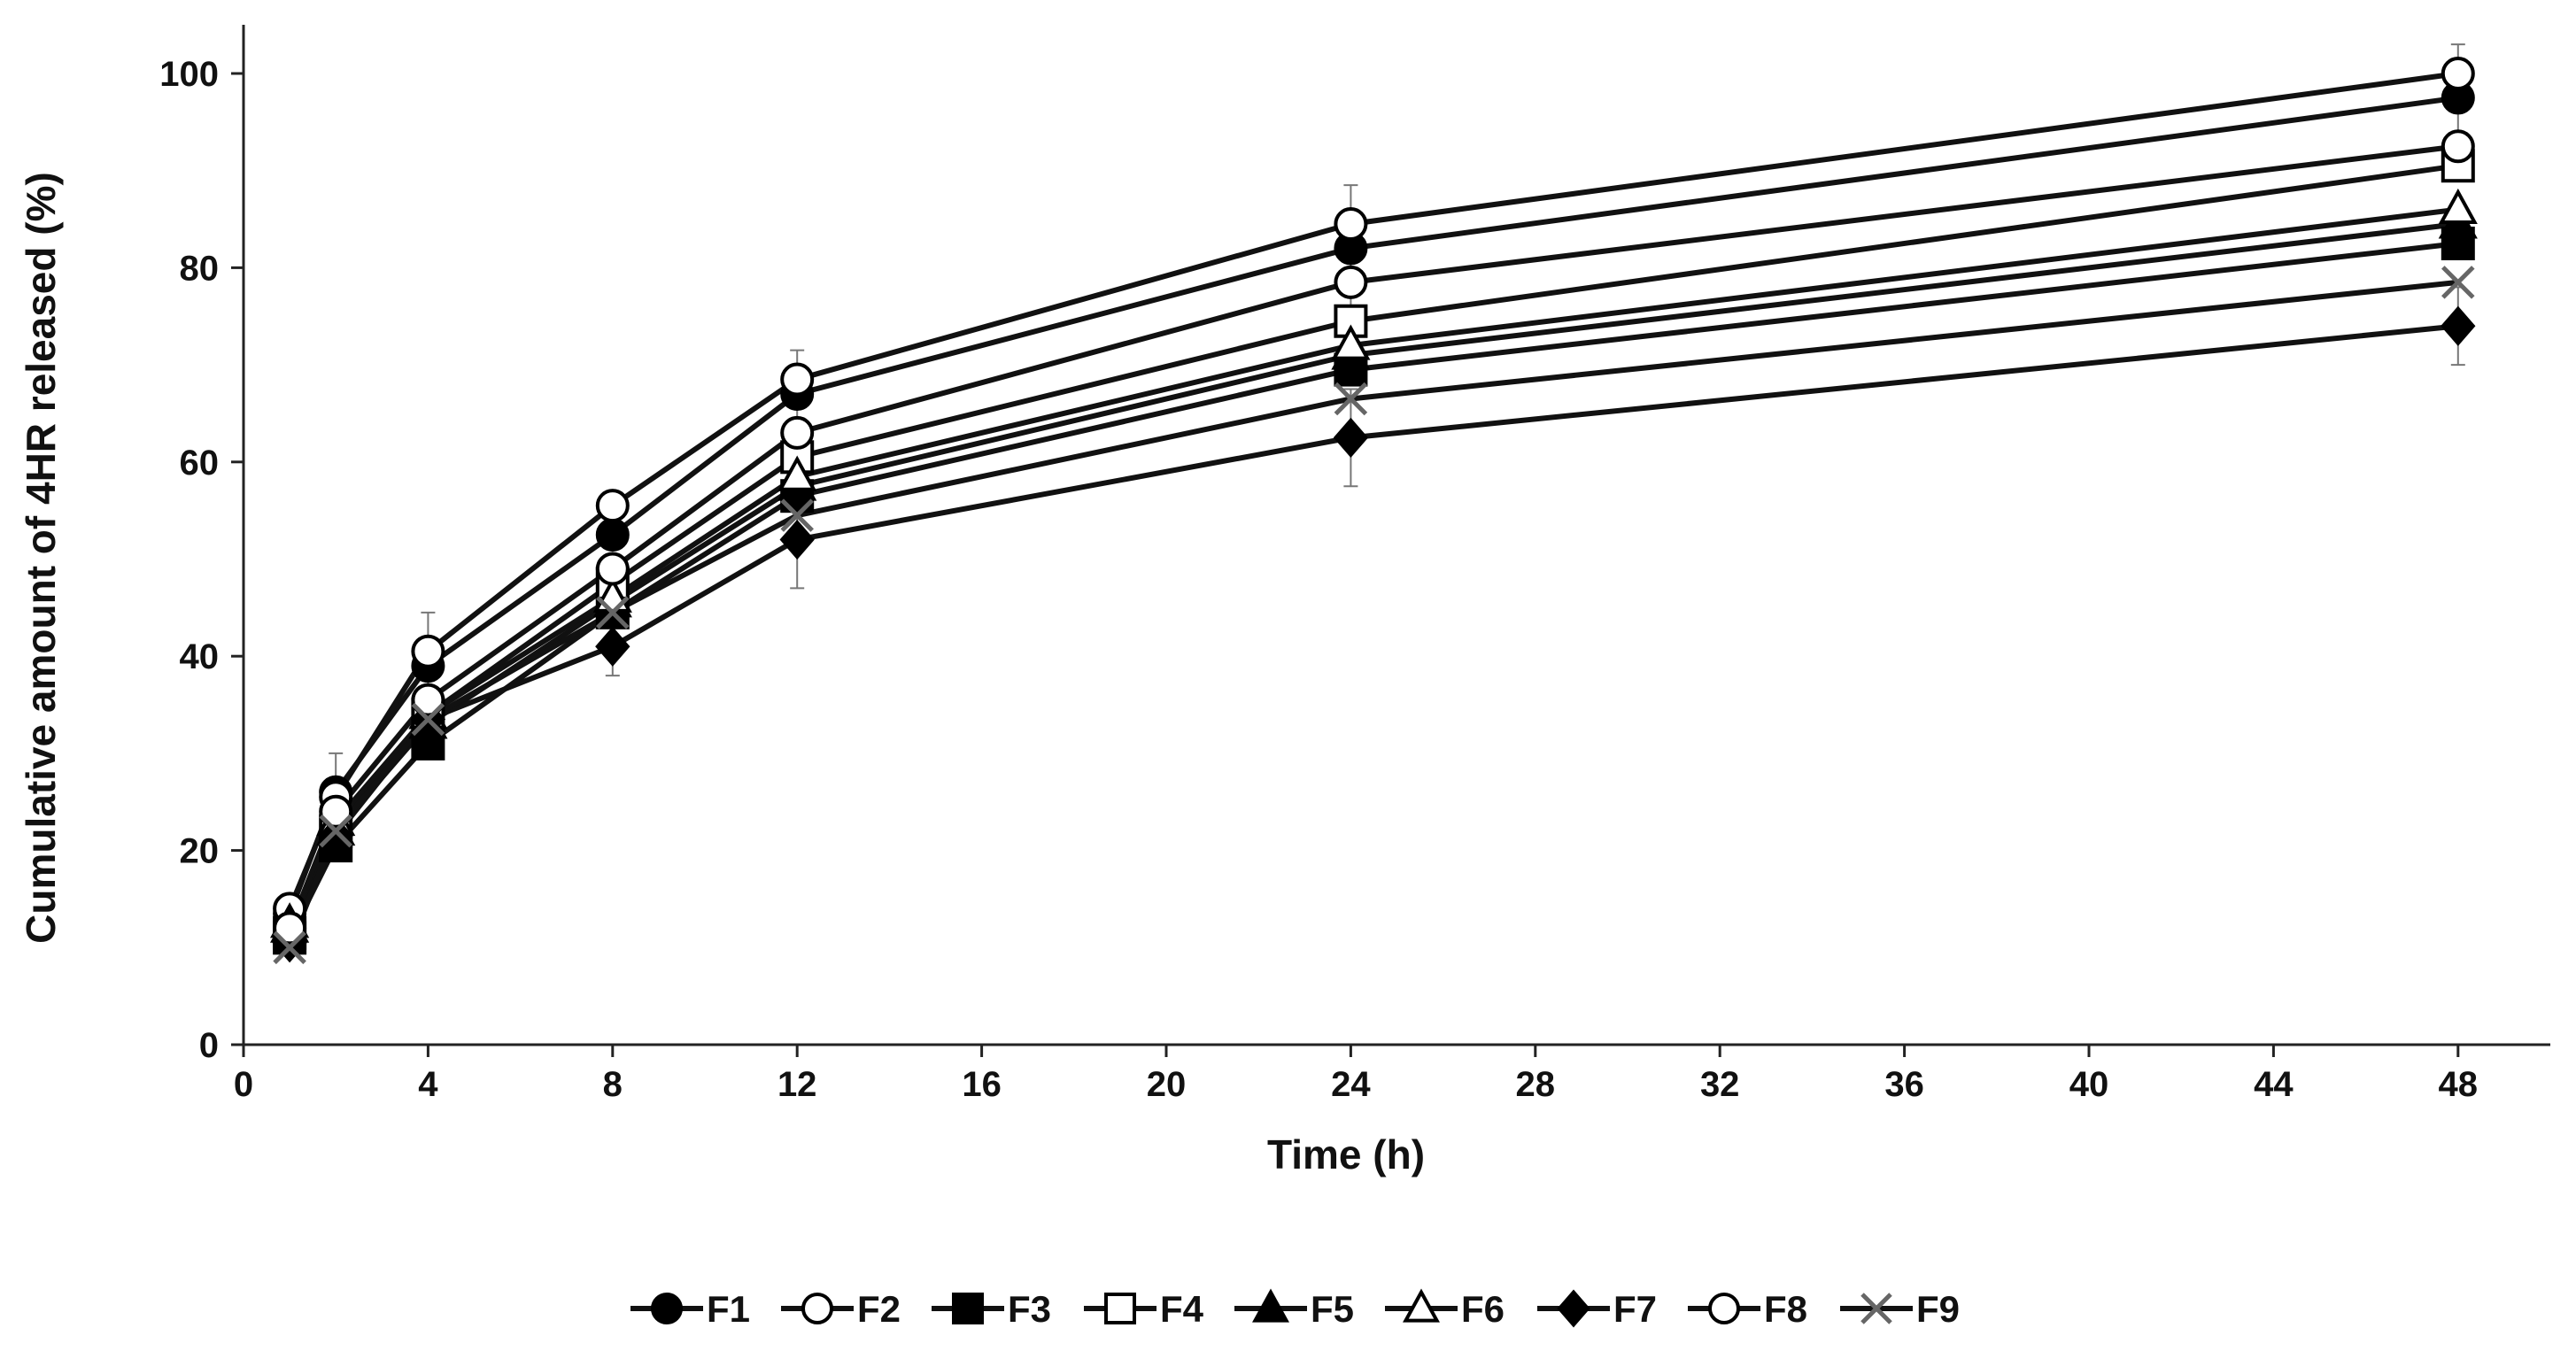 The image size is (2576, 1351). What do you see at coordinates (1351, 1084) in the screenshot?
I see `x-tick-label: 24` at bounding box center [1351, 1084].